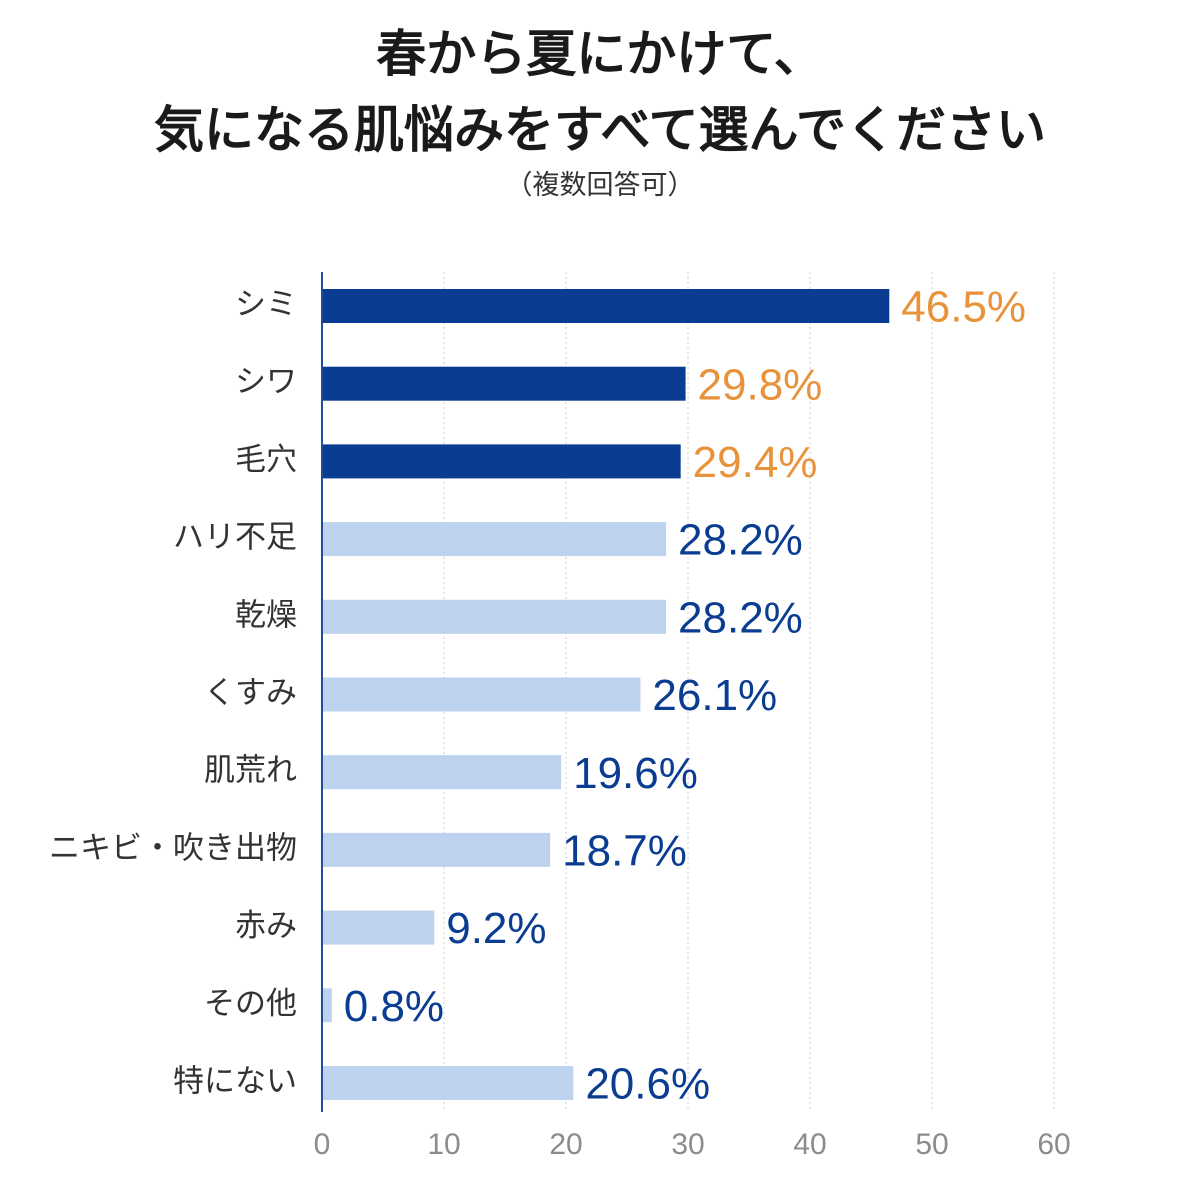 This screenshot has width=1200, height=1200. What do you see at coordinates (235, 1082) in the screenshot?
I see `category-label: 特にない` at bounding box center [235, 1082].